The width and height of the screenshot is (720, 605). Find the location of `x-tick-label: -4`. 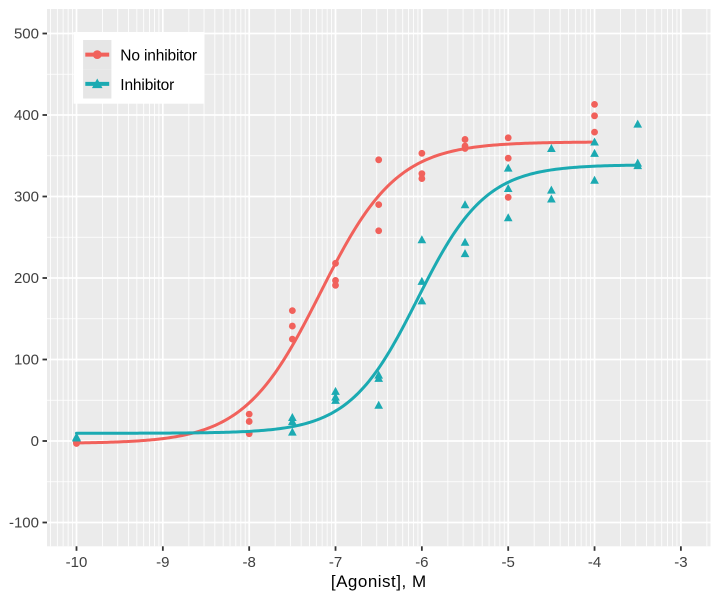

x-tick-label: -4 is located at coordinates (594, 562).